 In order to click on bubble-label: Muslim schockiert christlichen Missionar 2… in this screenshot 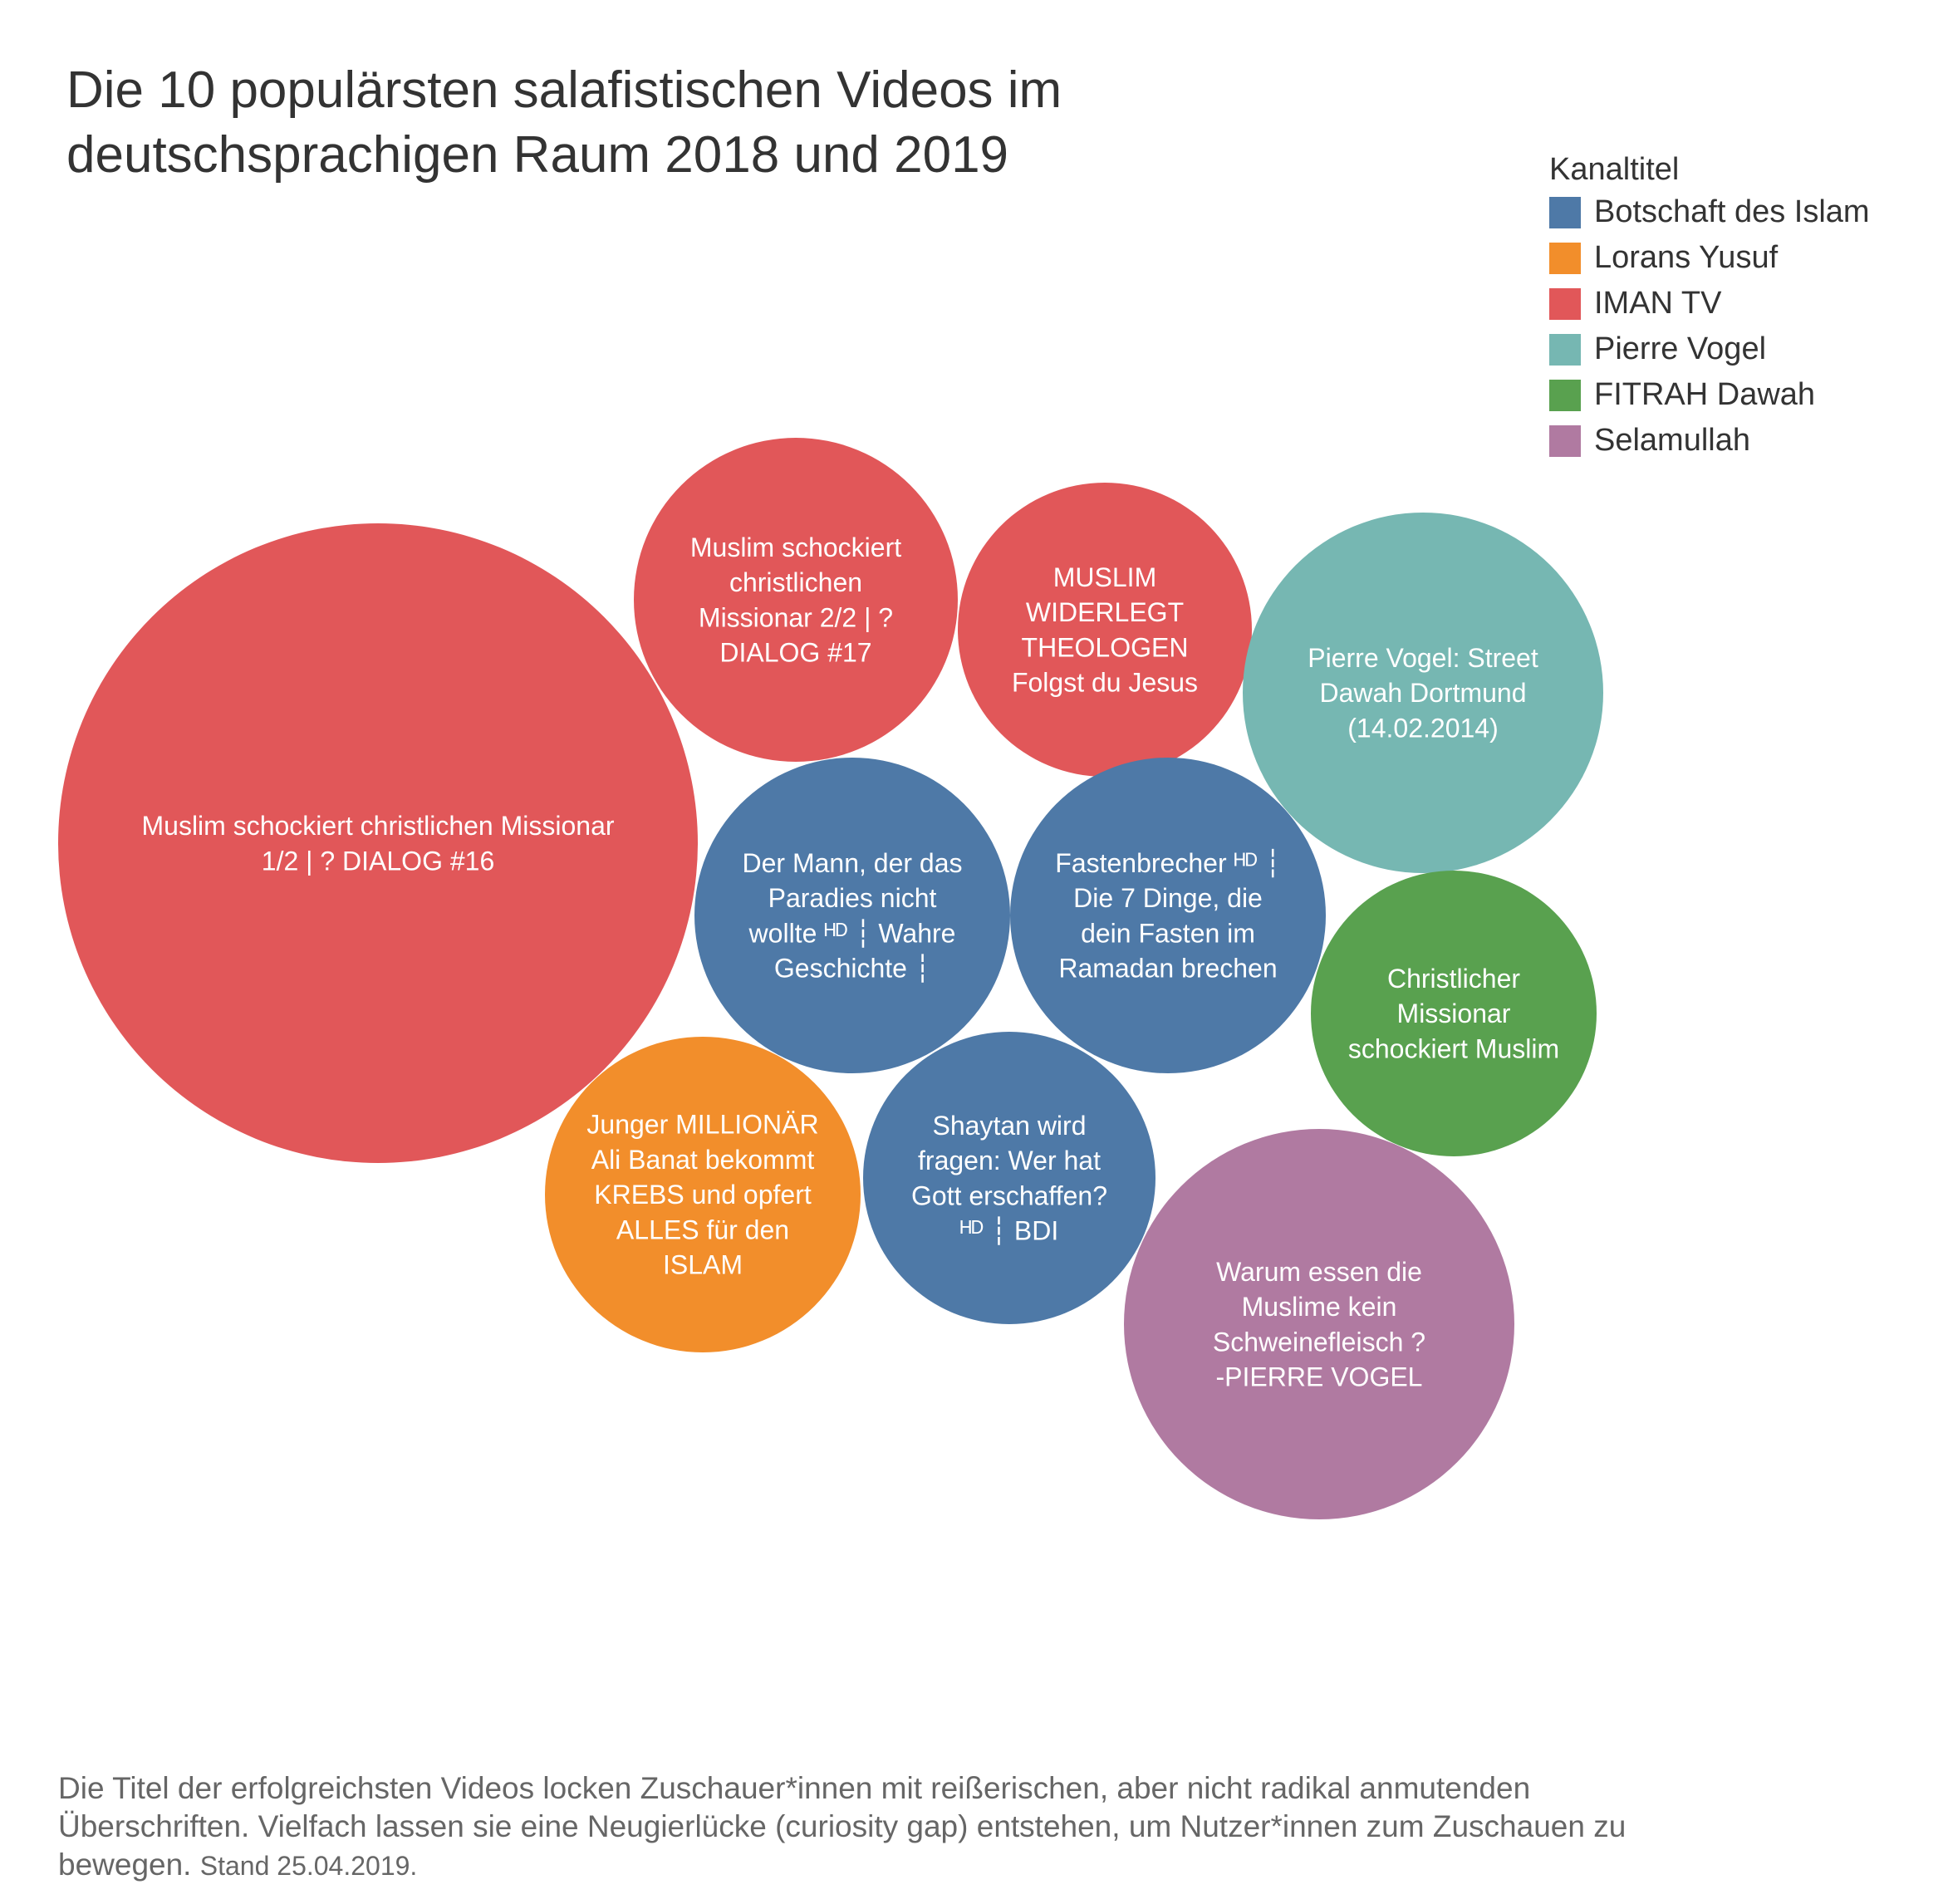, I will do `click(795, 600)`.